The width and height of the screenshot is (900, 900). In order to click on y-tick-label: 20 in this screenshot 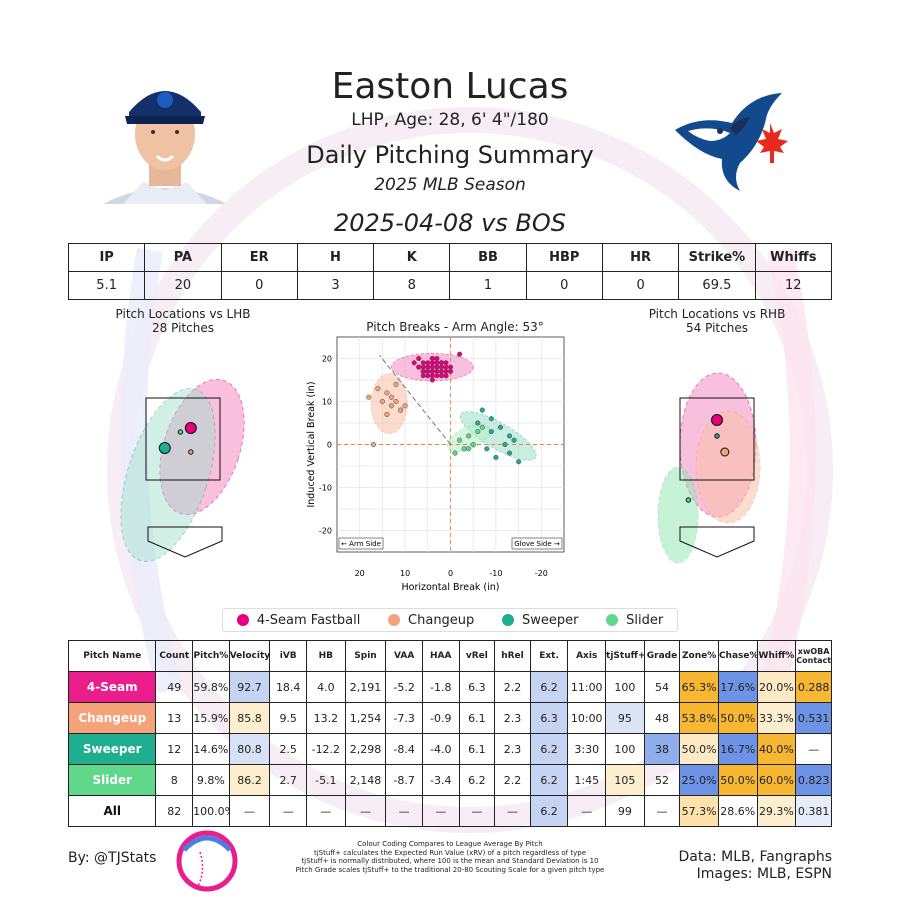, I will do `click(327, 359)`.